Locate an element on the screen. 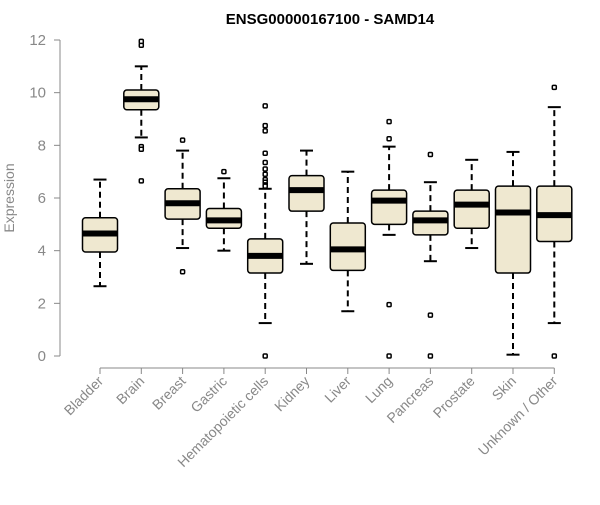 The width and height of the screenshot is (600, 505). box-lung is located at coordinates (389, 238).